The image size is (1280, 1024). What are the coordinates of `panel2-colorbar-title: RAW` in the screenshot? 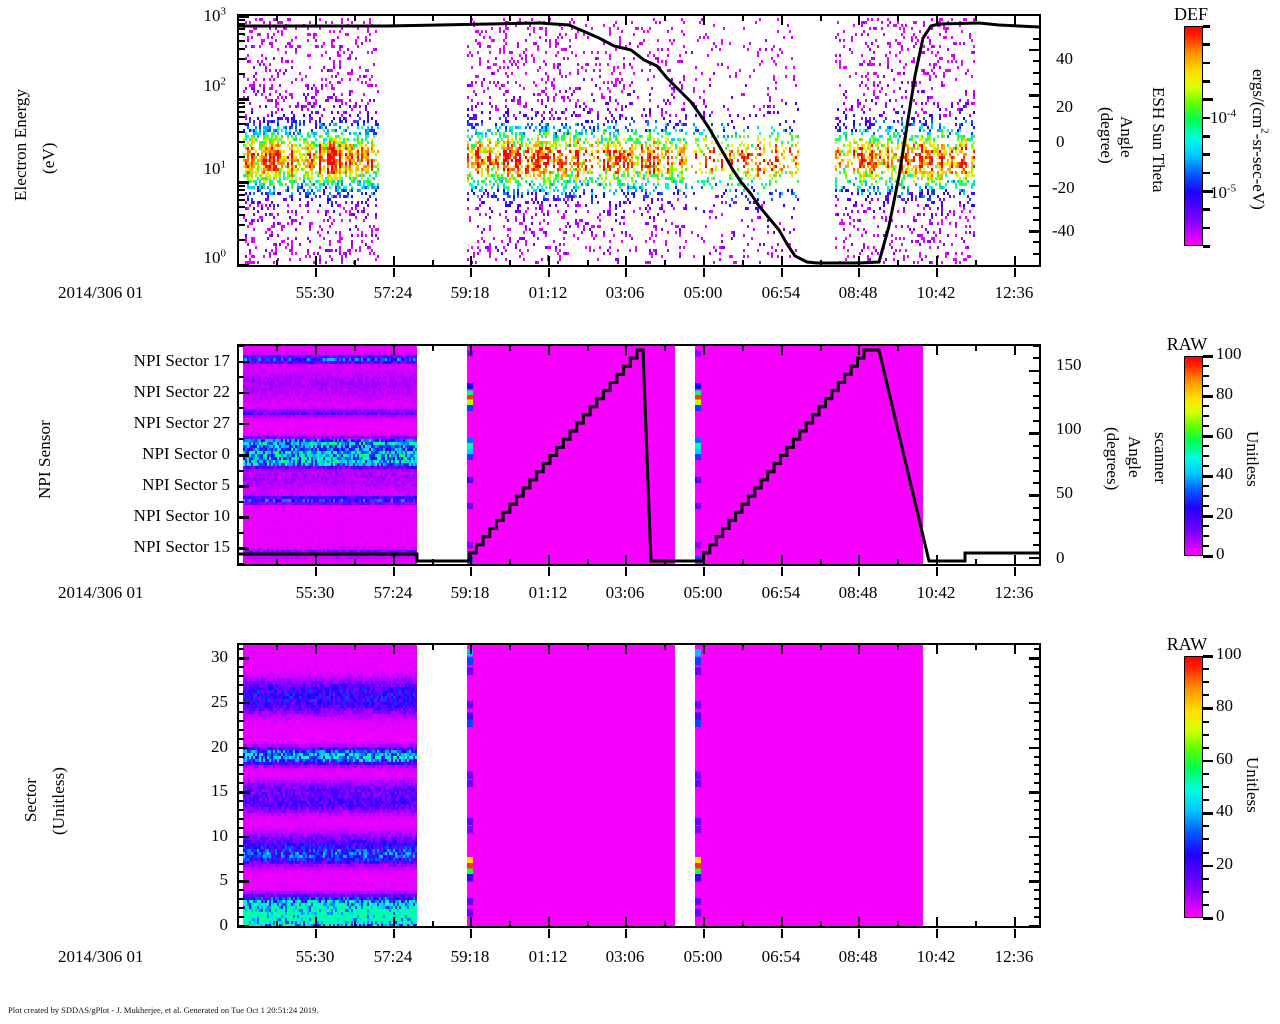 It's located at (1187, 344).